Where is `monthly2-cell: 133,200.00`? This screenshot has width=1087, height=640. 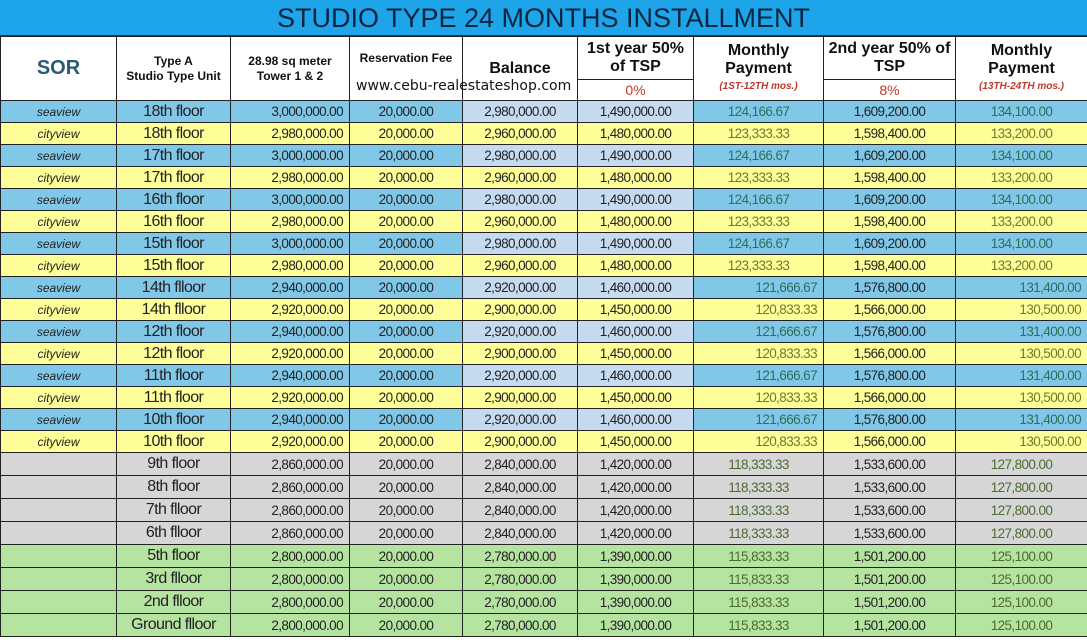 monthly2-cell: 133,200.00 is located at coordinates (1021, 133).